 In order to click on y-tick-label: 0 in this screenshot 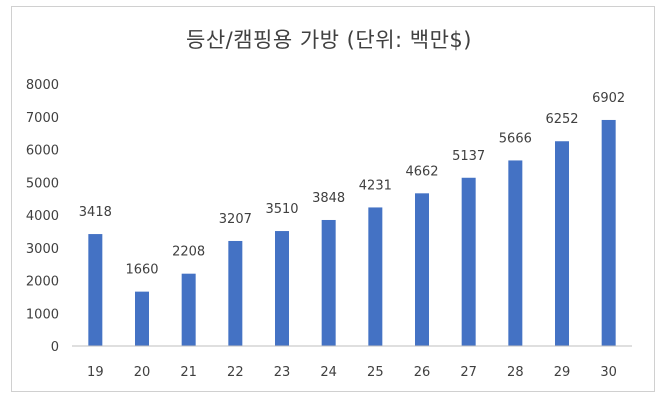, I will do `click(55, 347)`.